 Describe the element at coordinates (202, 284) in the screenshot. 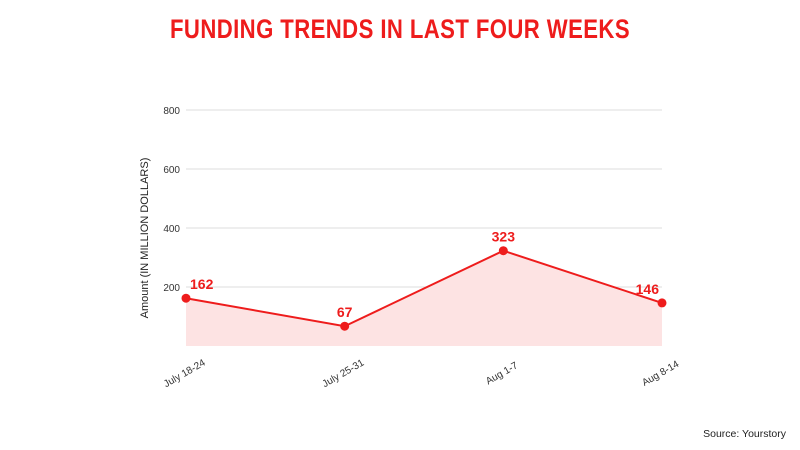

I see `data-label: 162` at that location.